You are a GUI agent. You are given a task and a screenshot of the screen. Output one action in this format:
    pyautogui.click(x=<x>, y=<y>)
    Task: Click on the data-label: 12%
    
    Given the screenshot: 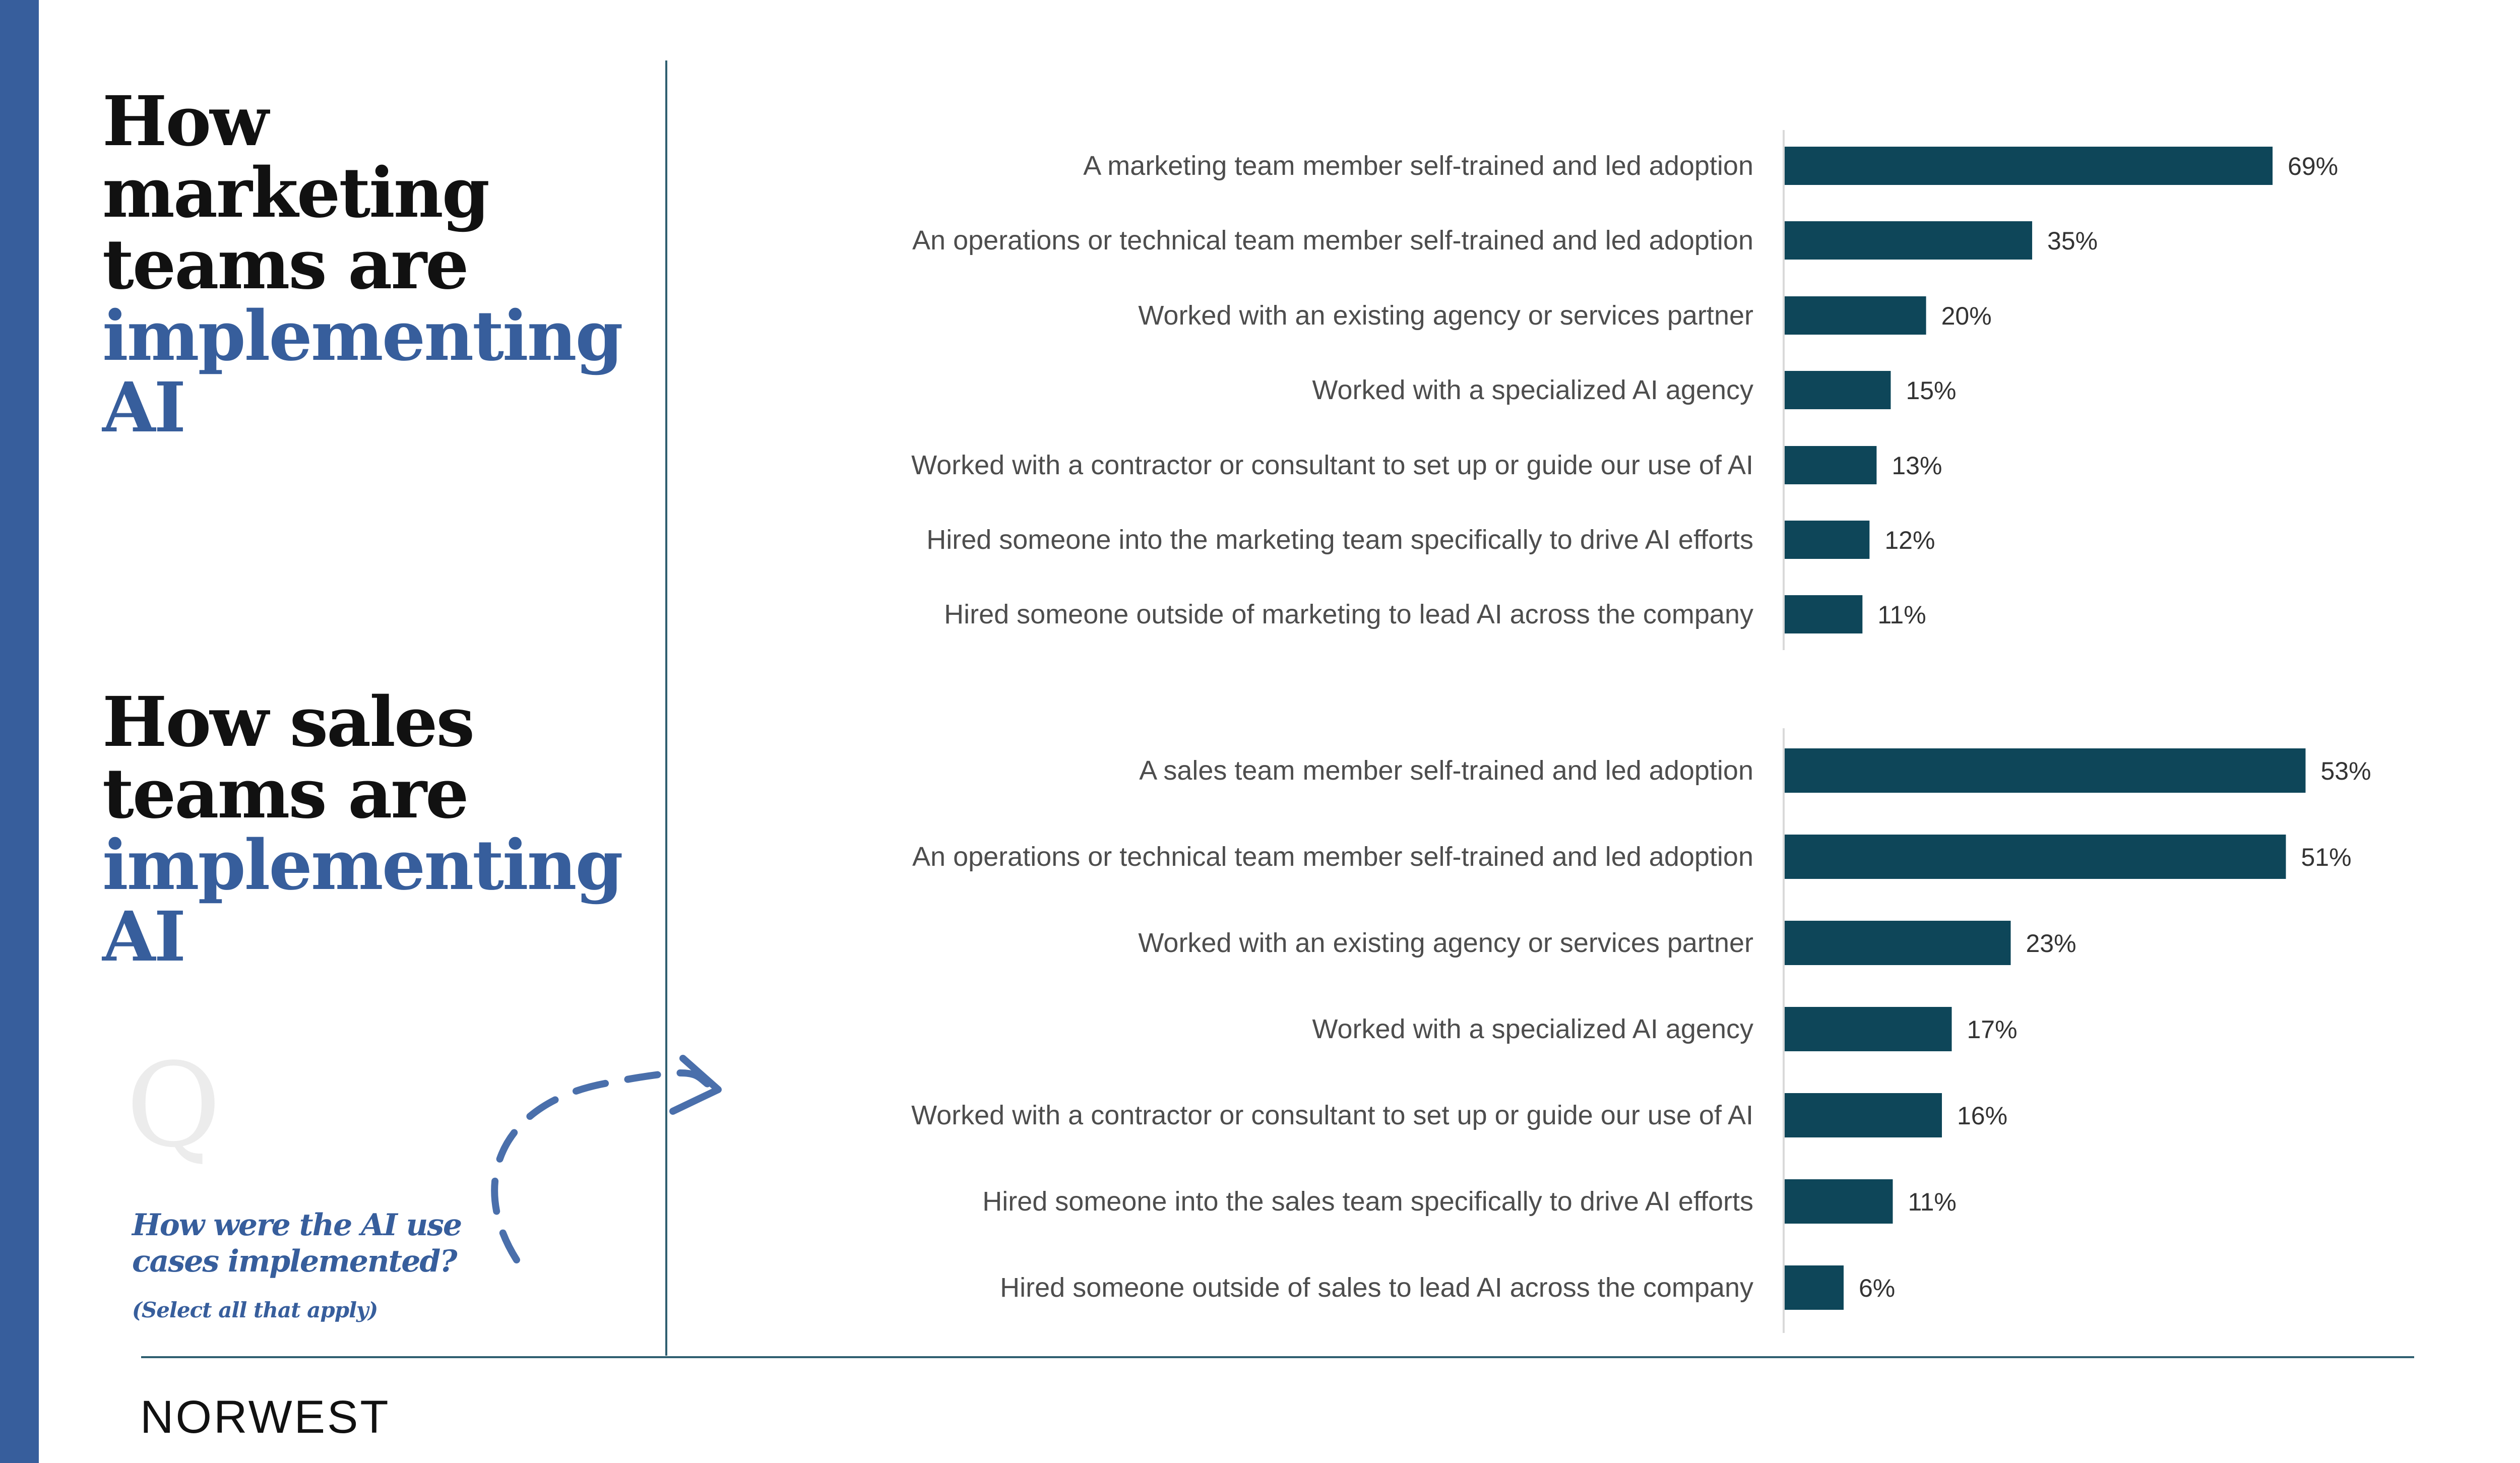 What is the action you would take?
    pyautogui.click(x=1909, y=540)
    